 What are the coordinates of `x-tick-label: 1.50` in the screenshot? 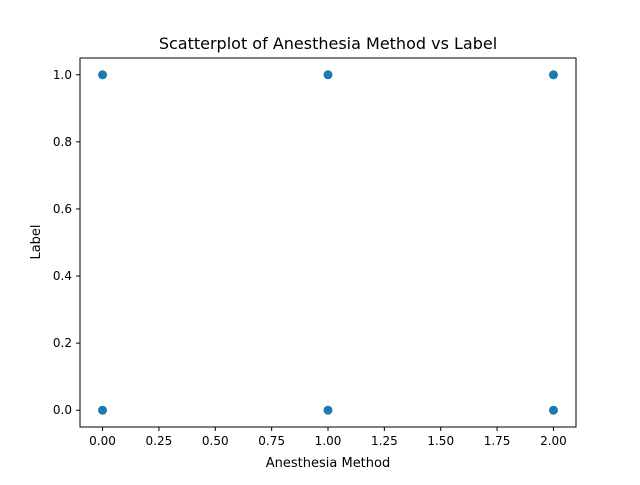 It's located at (440, 441).